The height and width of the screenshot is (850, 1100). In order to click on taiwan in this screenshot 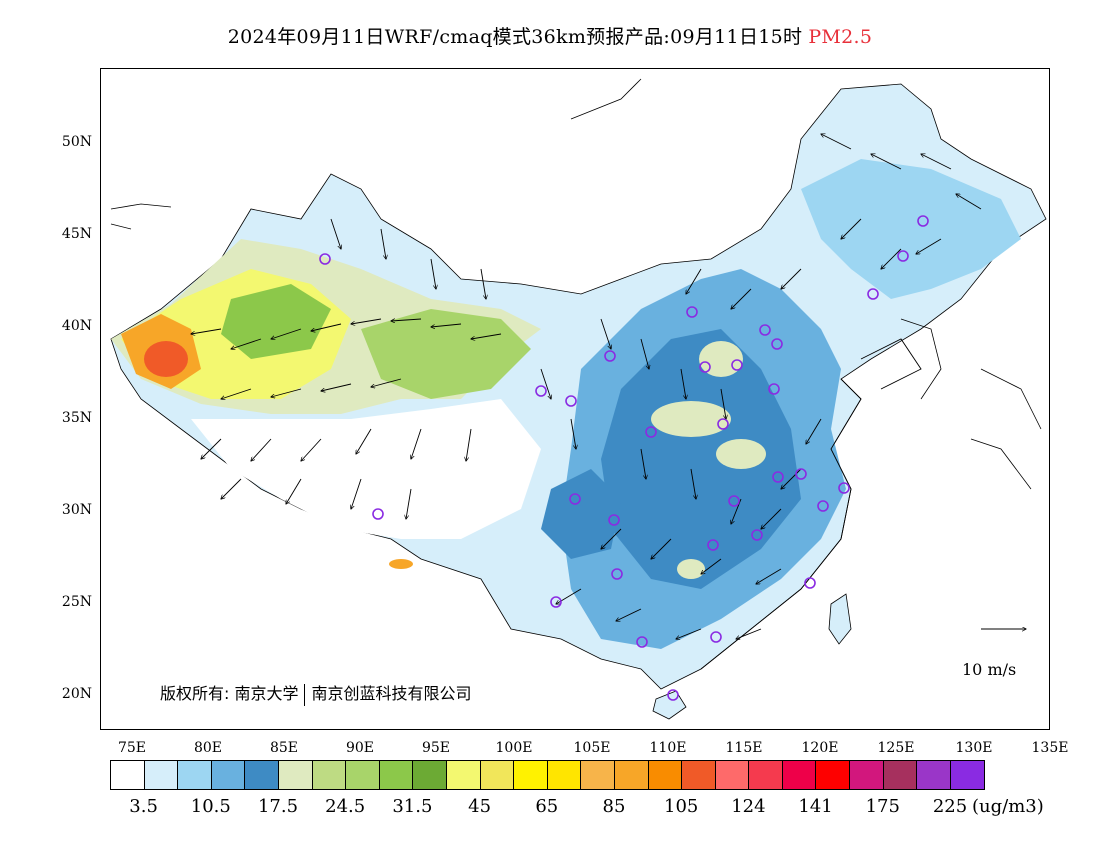, I will do `click(840, 619)`.